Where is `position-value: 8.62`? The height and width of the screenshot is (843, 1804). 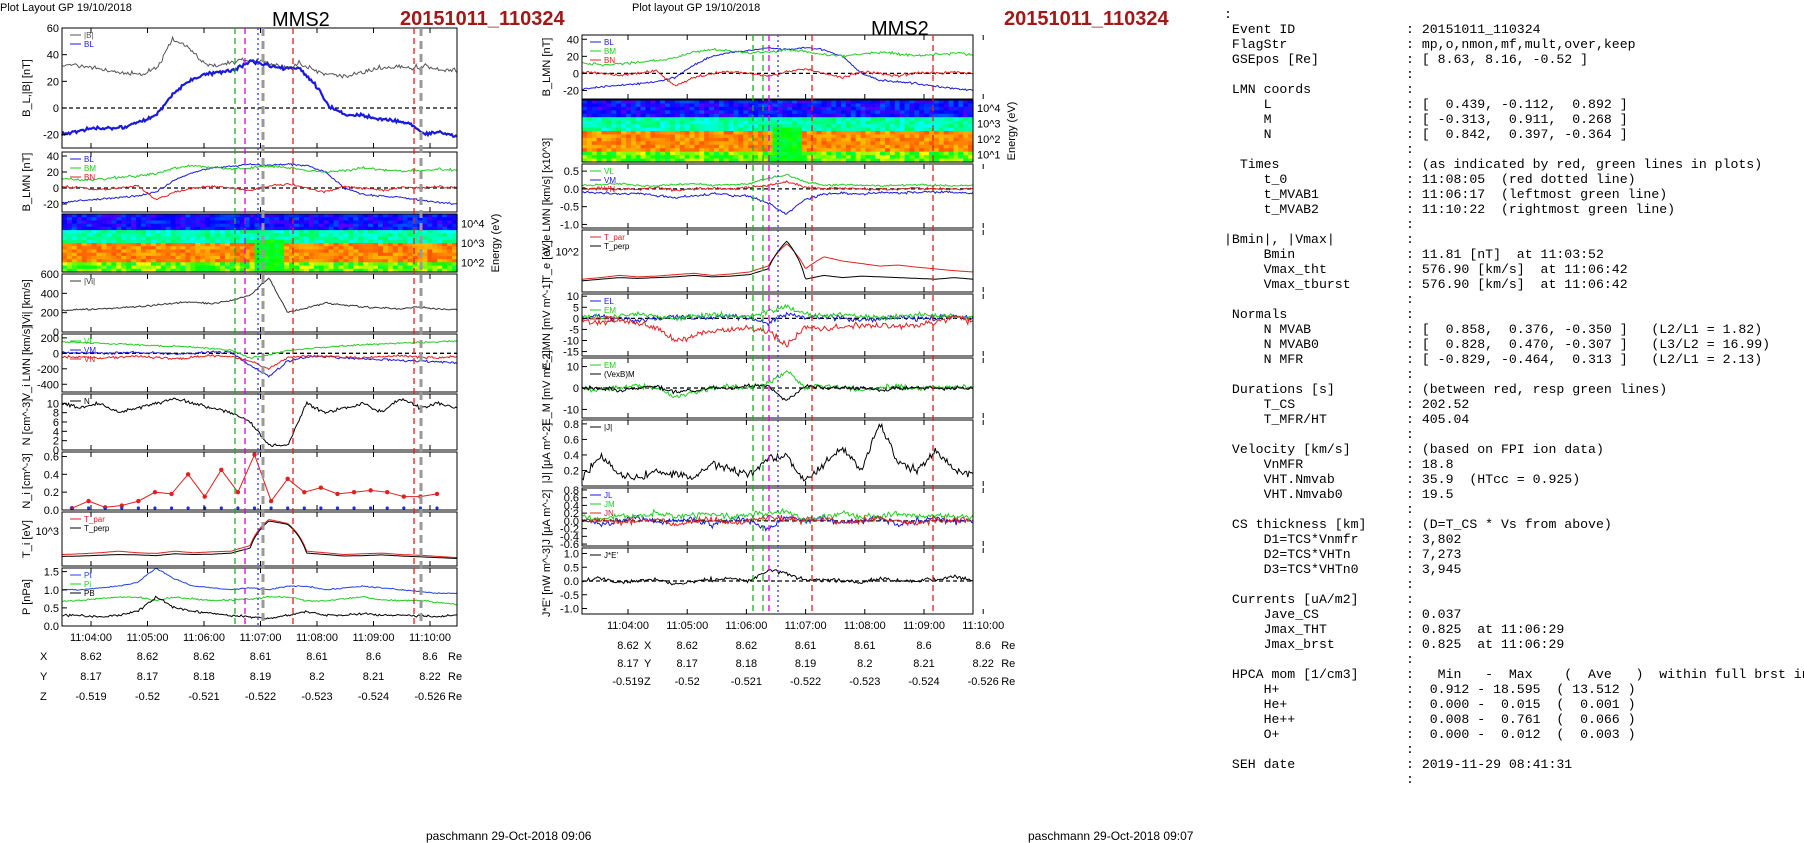
position-value: 8.62 is located at coordinates (746, 646).